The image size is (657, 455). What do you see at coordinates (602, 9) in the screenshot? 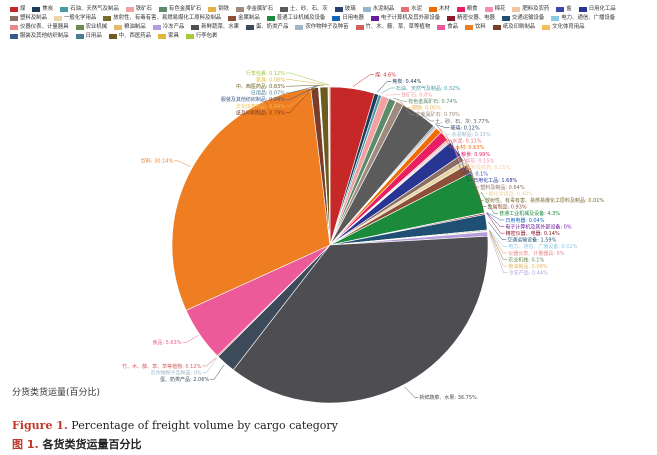
I see `legend-label: 日用化工品` at bounding box center [602, 9].